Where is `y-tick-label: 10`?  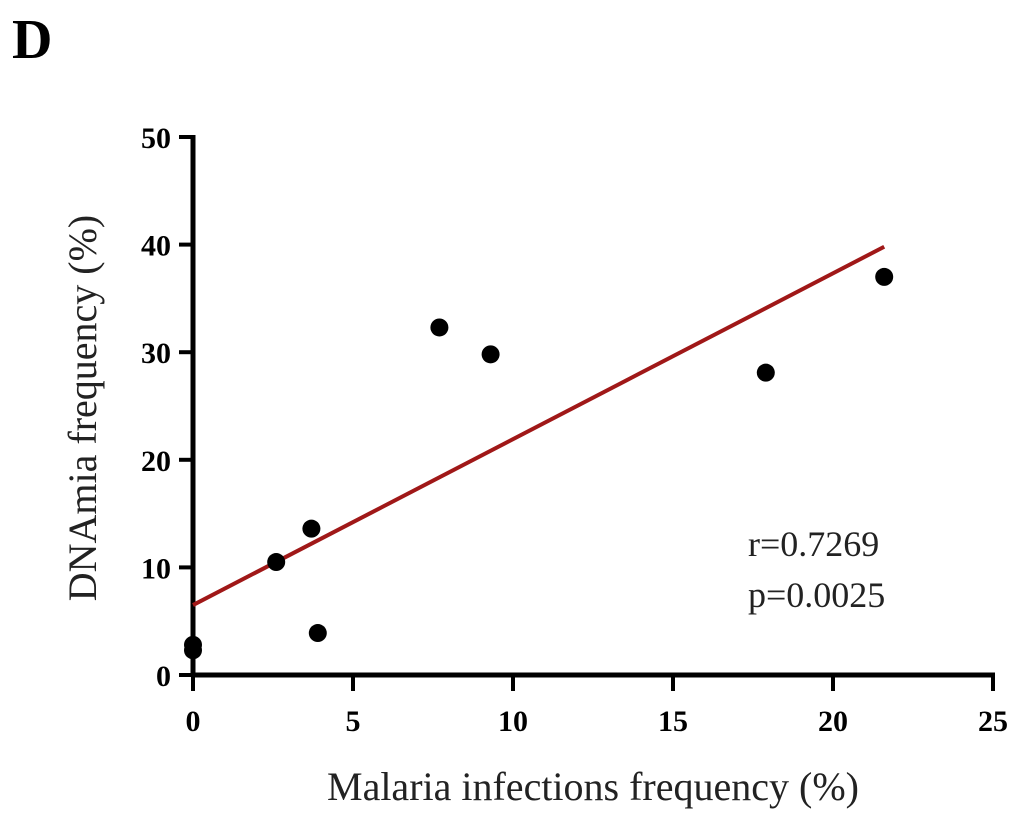
y-tick-label: 10 is located at coordinates (156, 568).